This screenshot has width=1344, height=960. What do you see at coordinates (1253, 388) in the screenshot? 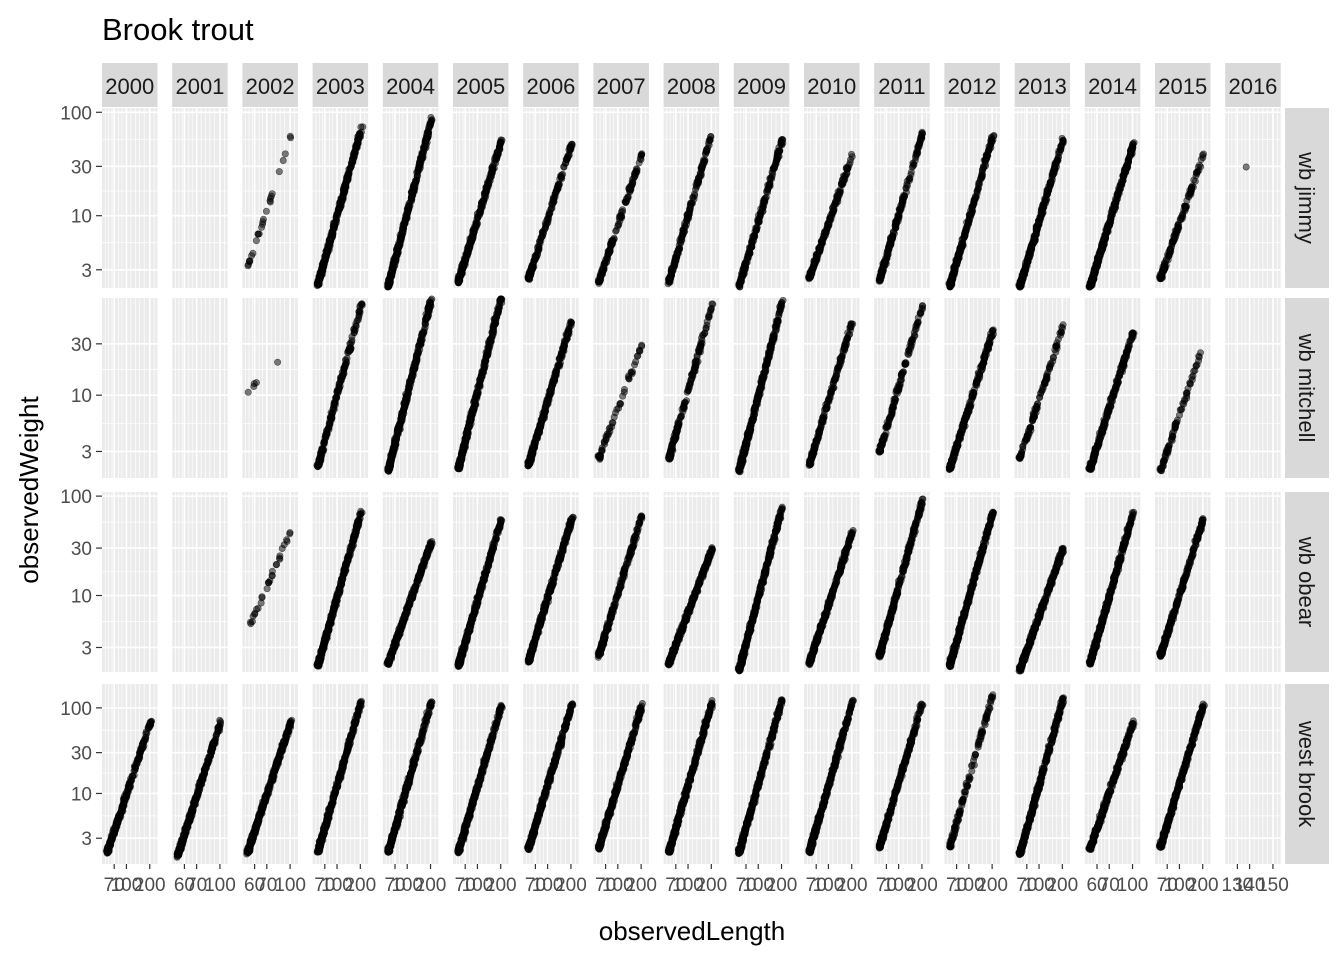
I see `panel-bg-r1-c16` at bounding box center [1253, 388].